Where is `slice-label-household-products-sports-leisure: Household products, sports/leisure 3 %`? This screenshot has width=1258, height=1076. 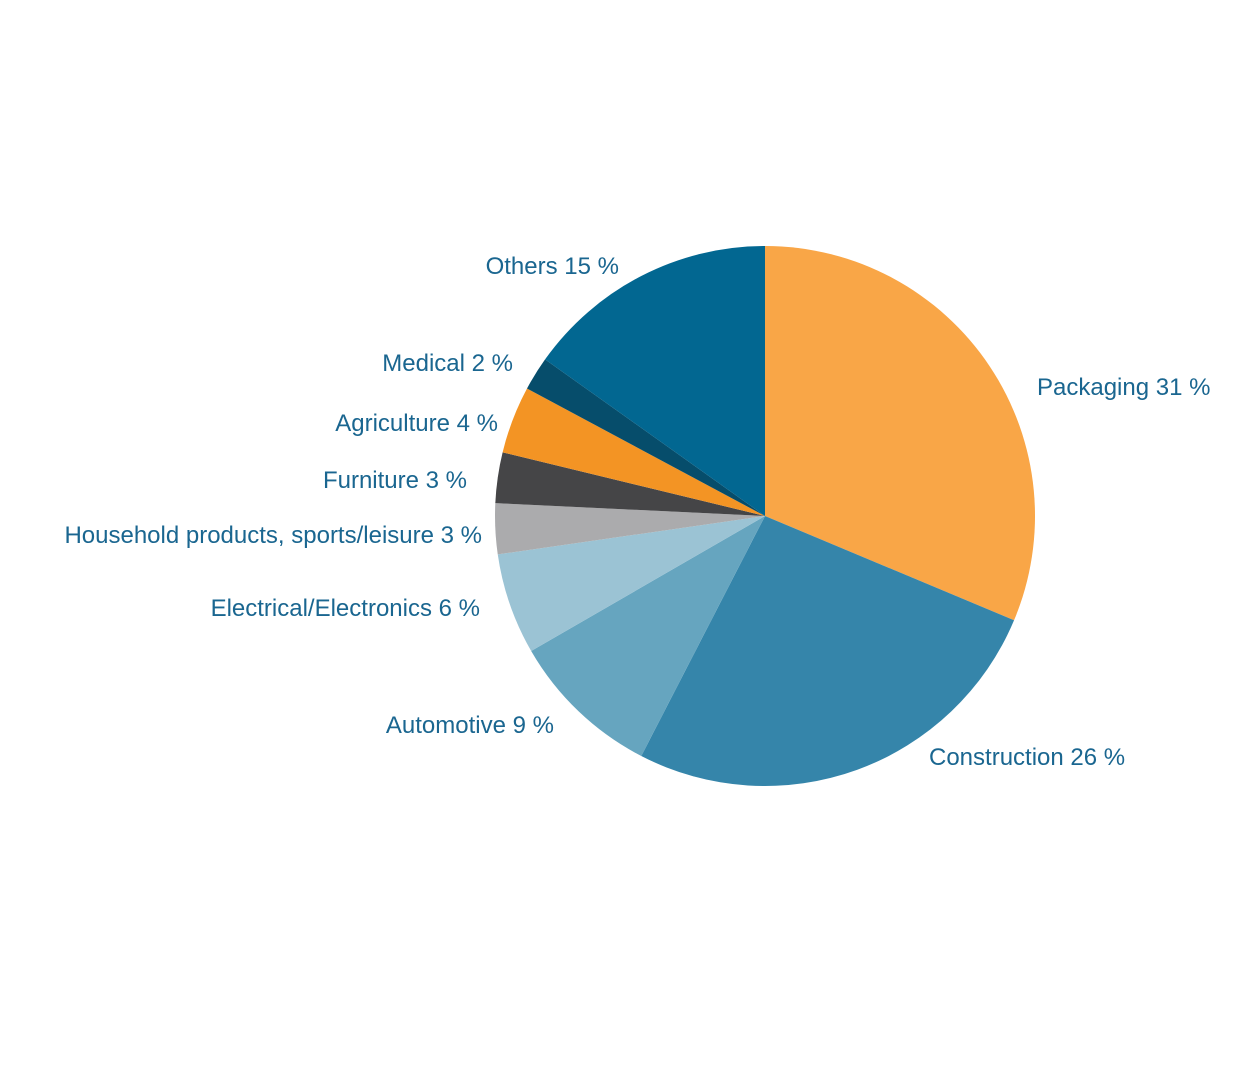 slice-label-household-products-sports-leisure: Household products, sports/leisure 3 % is located at coordinates (273, 535).